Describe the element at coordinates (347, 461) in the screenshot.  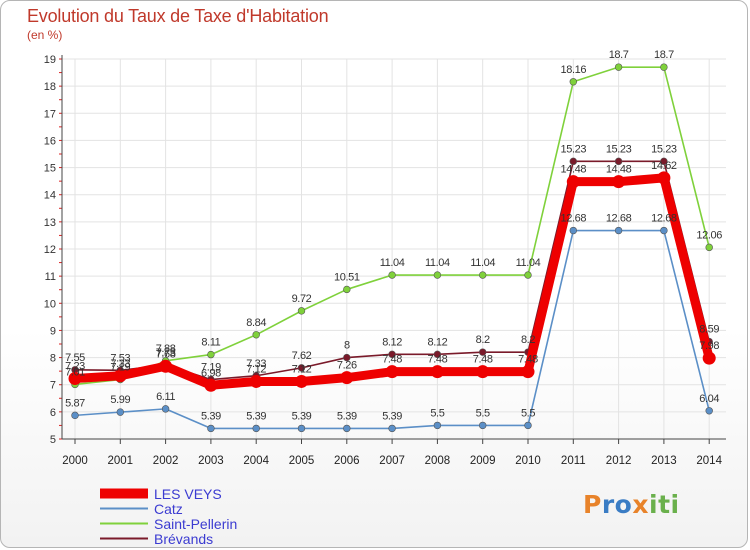
I see `x-tick-label: 2006` at that location.